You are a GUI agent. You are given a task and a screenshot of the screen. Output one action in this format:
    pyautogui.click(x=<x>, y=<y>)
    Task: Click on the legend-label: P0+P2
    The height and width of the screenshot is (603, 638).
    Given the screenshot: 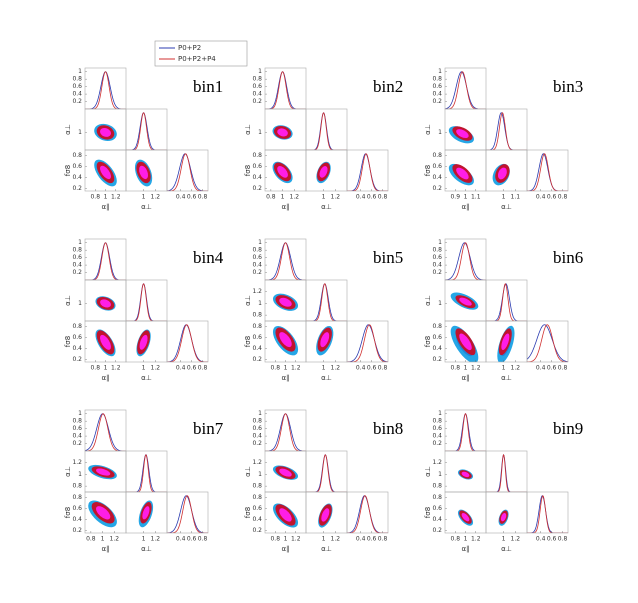 What is the action you would take?
    pyautogui.click(x=189, y=48)
    